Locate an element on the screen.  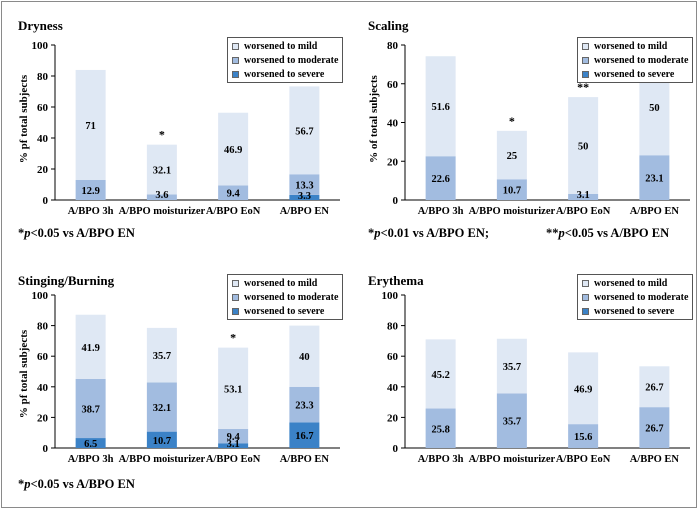
data-label: 56.7 is located at coordinates (304, 131).